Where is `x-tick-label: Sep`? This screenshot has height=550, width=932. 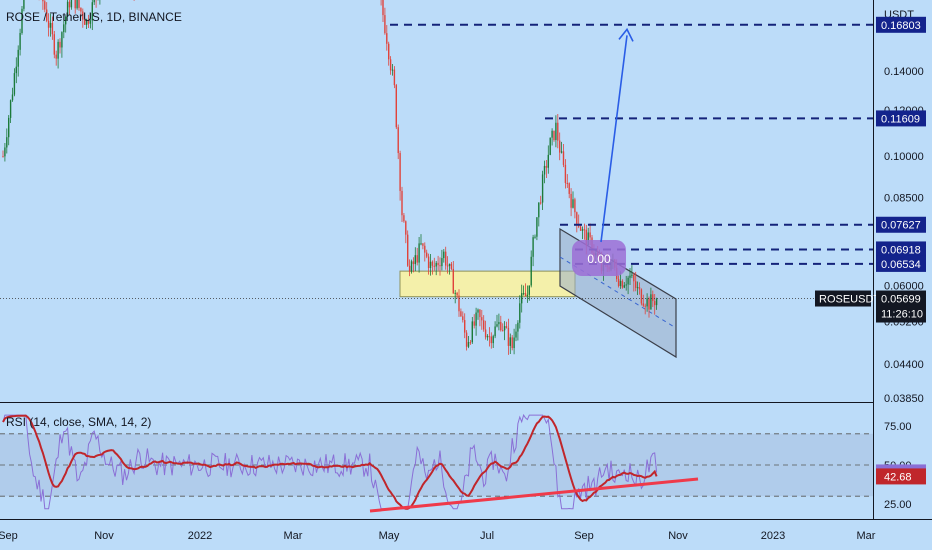 x-tick-label: Sep is located at coordinates (9, 536).